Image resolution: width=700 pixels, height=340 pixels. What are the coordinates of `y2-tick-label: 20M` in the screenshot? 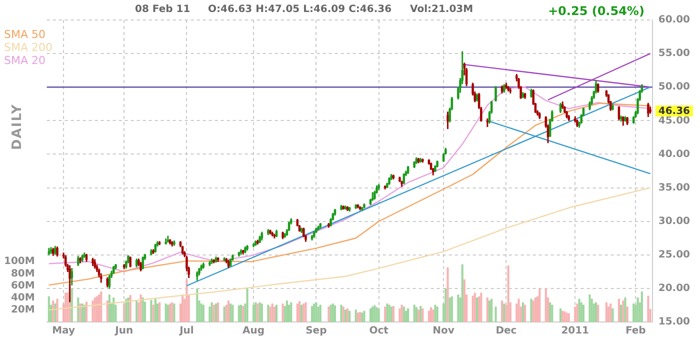 It's located at (22, 310).